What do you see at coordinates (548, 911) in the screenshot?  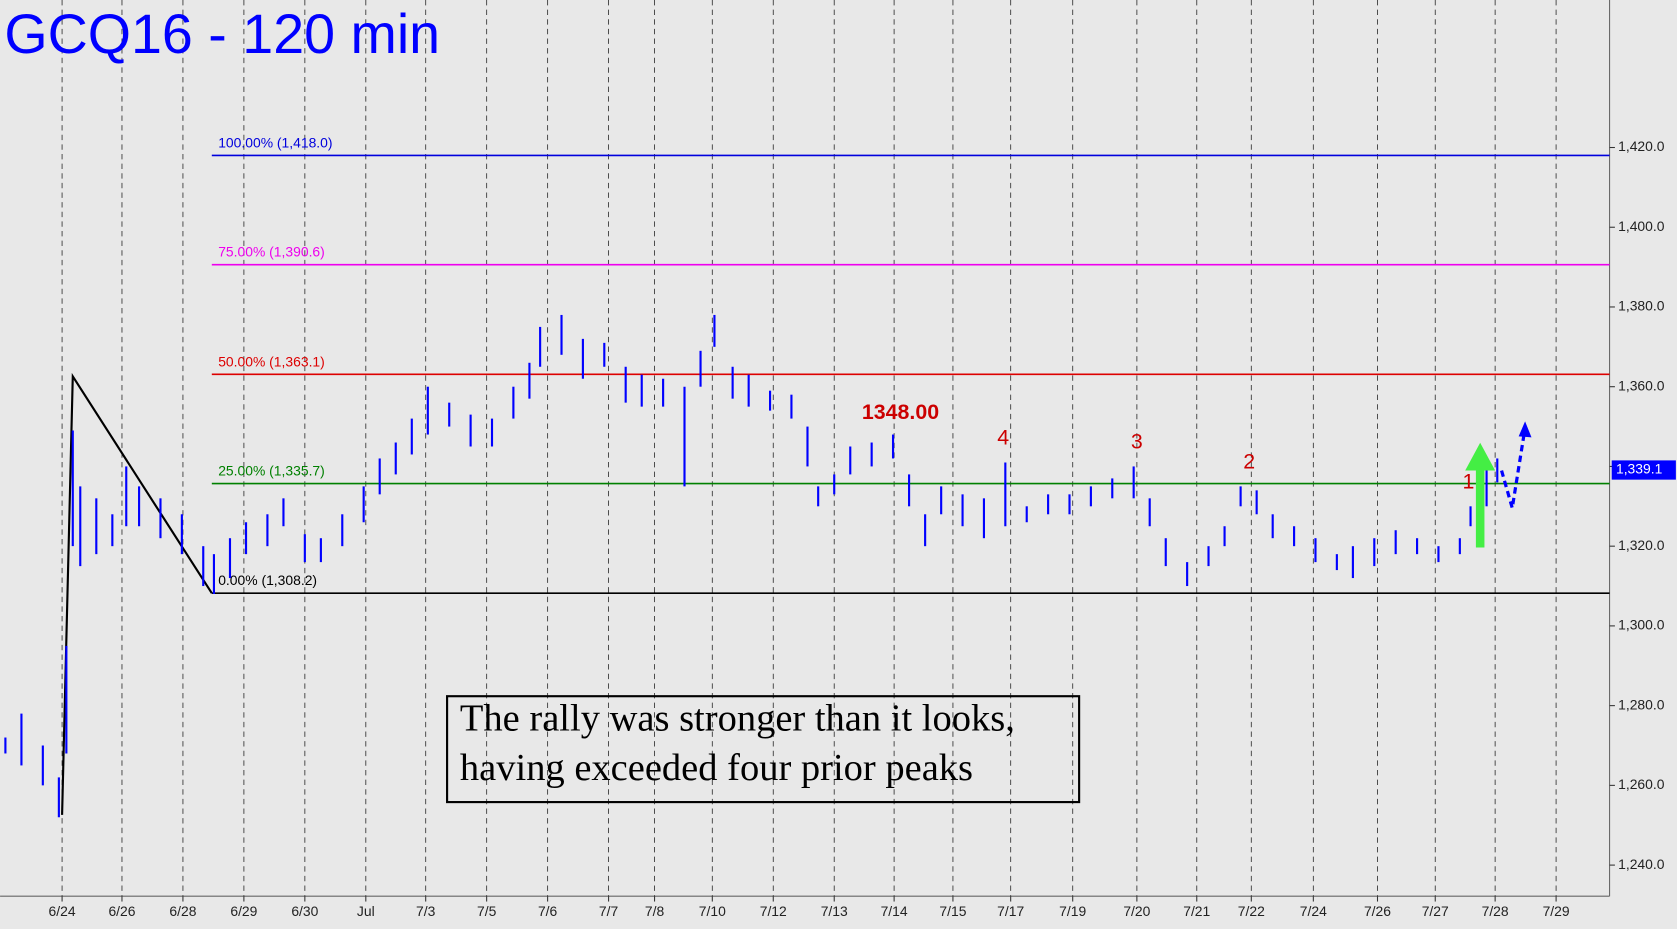 I see `x-tick-label: 7/6` at bounding box center [548, 911].